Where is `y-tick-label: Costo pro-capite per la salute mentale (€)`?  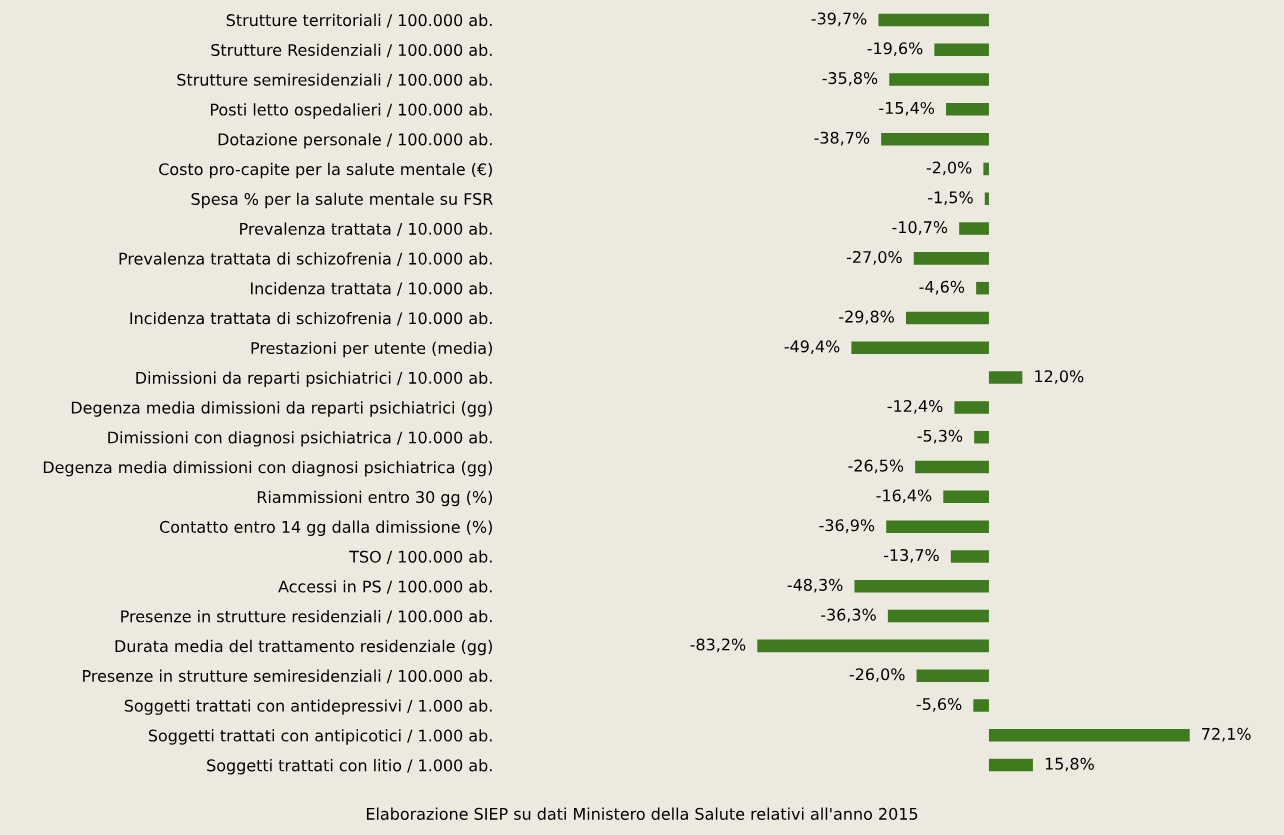 y-tick-label: Costo pro-capite per la salute mentale (€) is located at coordinates (325, 170).